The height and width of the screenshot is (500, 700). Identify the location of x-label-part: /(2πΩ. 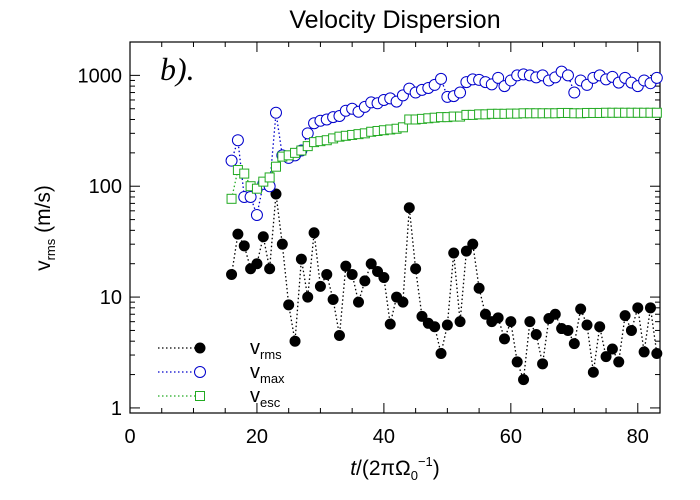
(383, 468).